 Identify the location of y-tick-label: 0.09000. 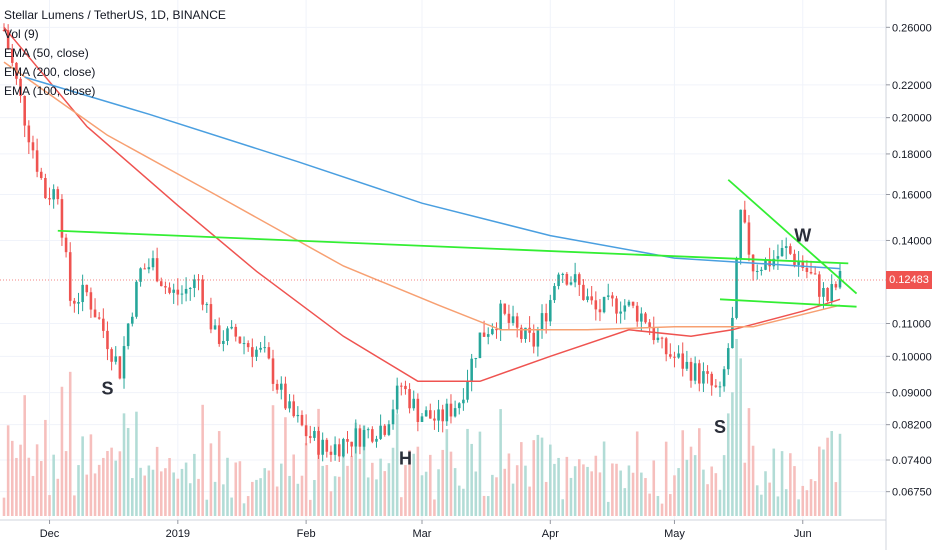
(912, 394).